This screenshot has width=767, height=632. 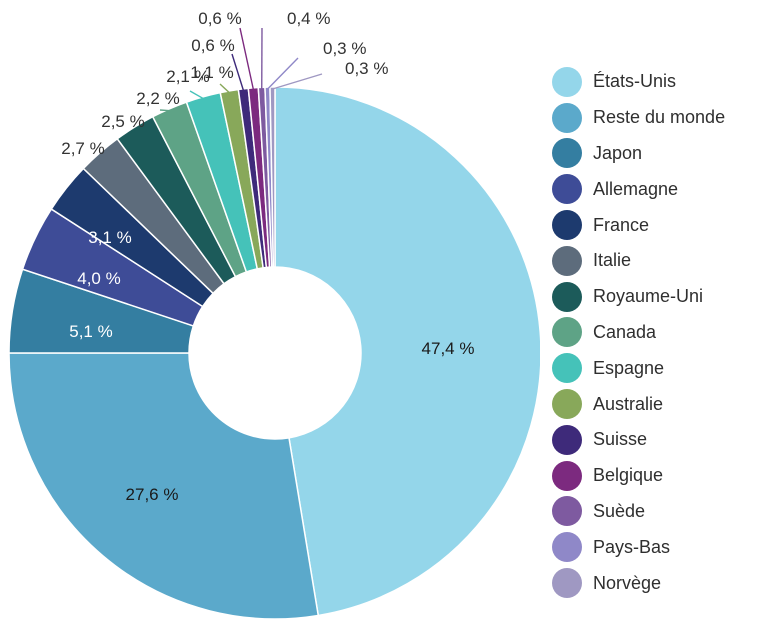 I want to click on legend-label: Italie, so click(x=612, y=260).